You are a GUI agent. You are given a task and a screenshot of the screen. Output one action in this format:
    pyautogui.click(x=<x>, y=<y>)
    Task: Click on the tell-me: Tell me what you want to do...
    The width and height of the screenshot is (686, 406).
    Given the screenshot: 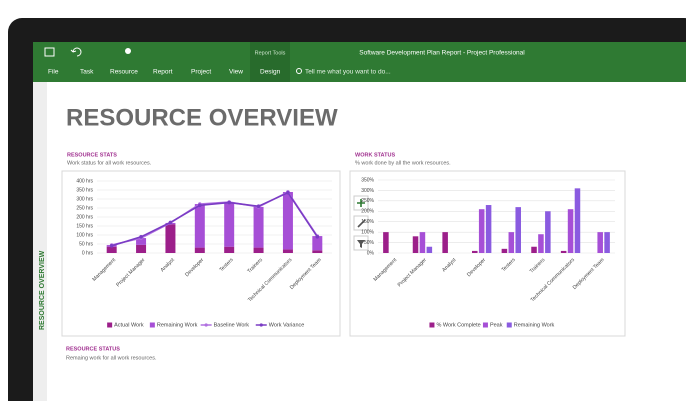 What is the action you would take?
    pyautogui.click(x=348, y=72)
    